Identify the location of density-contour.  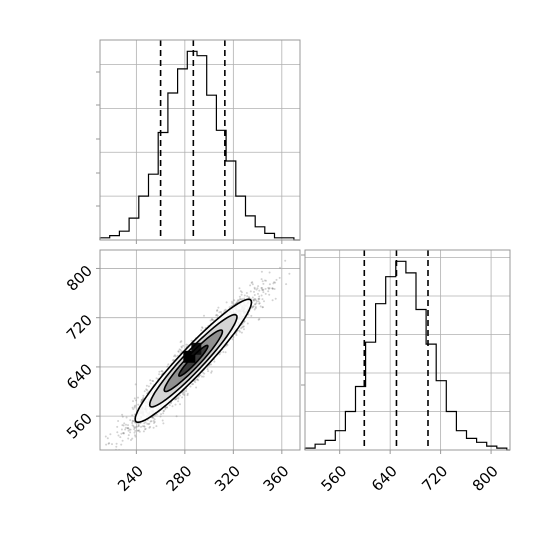
(193, 360).